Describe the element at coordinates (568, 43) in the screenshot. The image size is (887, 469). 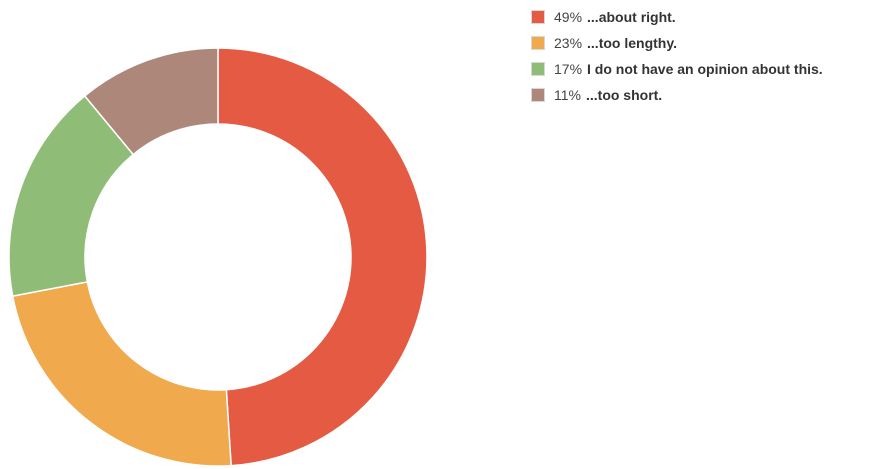
I see `legend-percent: 23%` at that location.